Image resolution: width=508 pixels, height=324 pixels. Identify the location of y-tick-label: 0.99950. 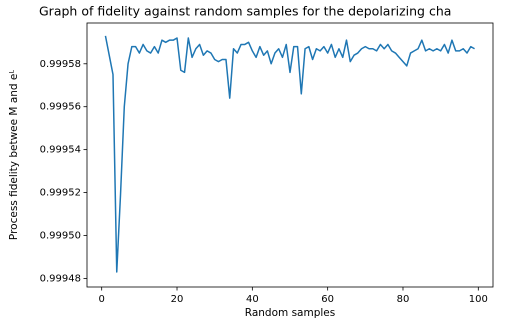
(60, 235).